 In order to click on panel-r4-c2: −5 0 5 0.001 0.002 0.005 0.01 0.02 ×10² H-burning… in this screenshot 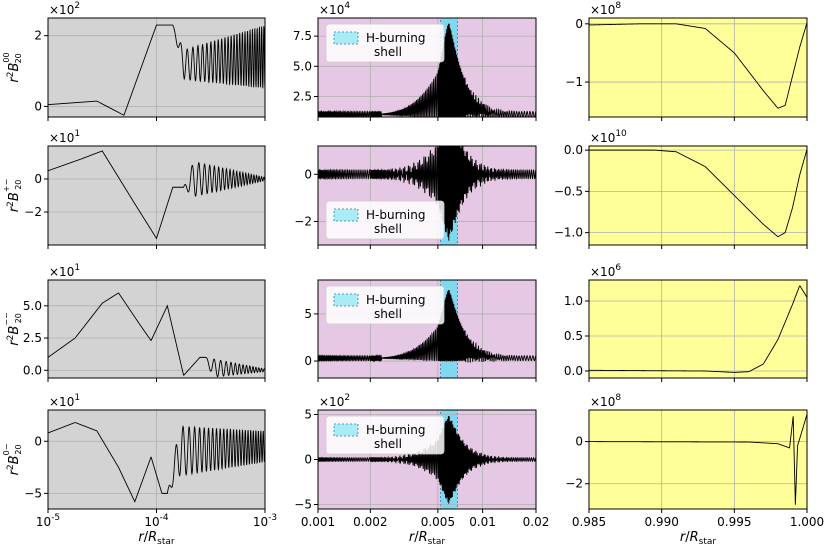, I will do `click(421, 461)`.